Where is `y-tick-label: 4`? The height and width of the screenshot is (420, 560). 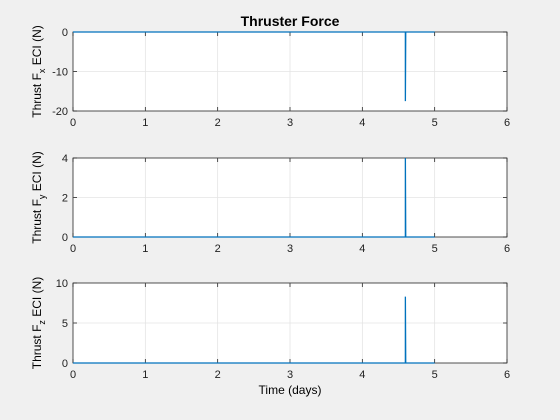
y-tick-label: 4 is located at coordinates (65, 159).